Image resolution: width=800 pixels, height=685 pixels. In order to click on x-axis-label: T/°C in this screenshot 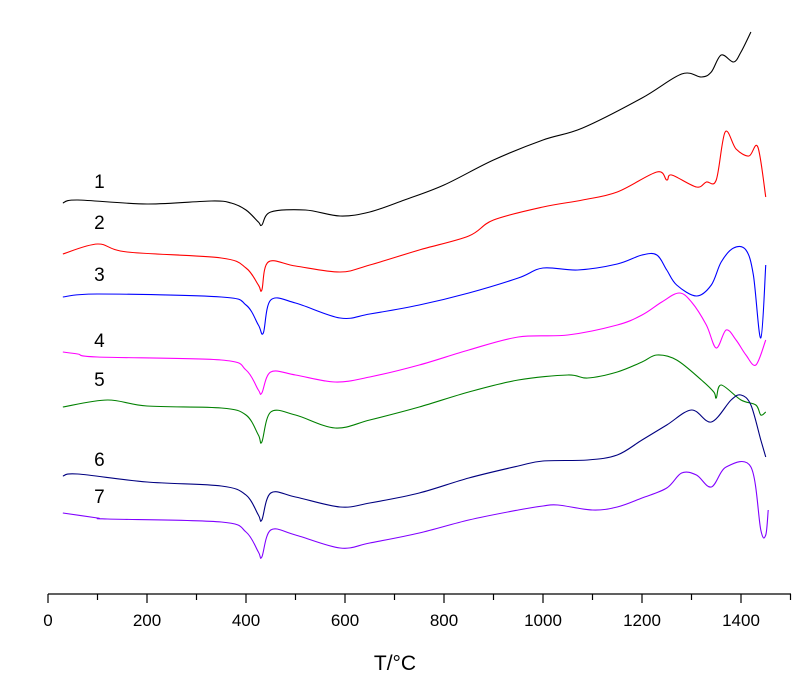, I will do `click(395, 663)`.